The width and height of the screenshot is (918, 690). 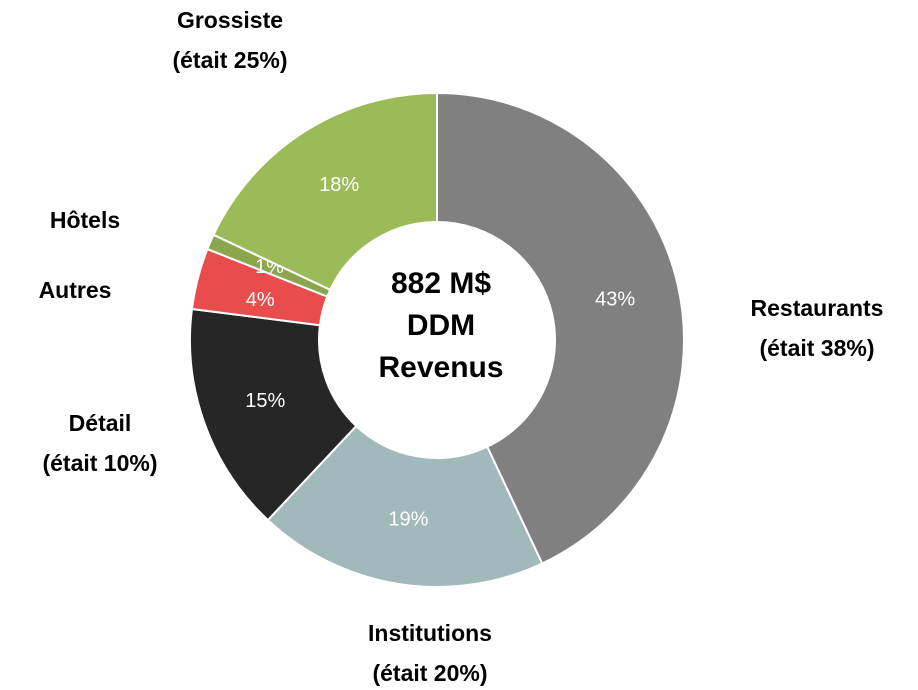 I want to click on value-label: 4%, so click(x=260, y=300).